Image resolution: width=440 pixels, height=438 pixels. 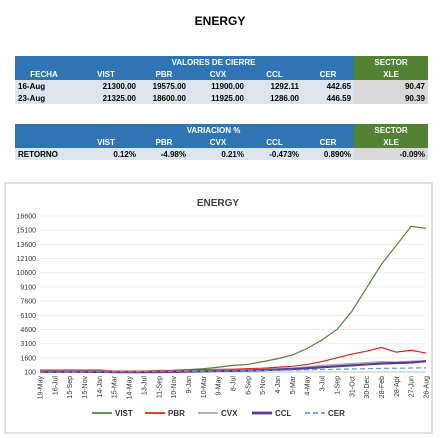 What do you see at coordinates (323, 384) in the screenshot?
I see `x-tick-label: 3-Jul` at bounding box center [323, 384].